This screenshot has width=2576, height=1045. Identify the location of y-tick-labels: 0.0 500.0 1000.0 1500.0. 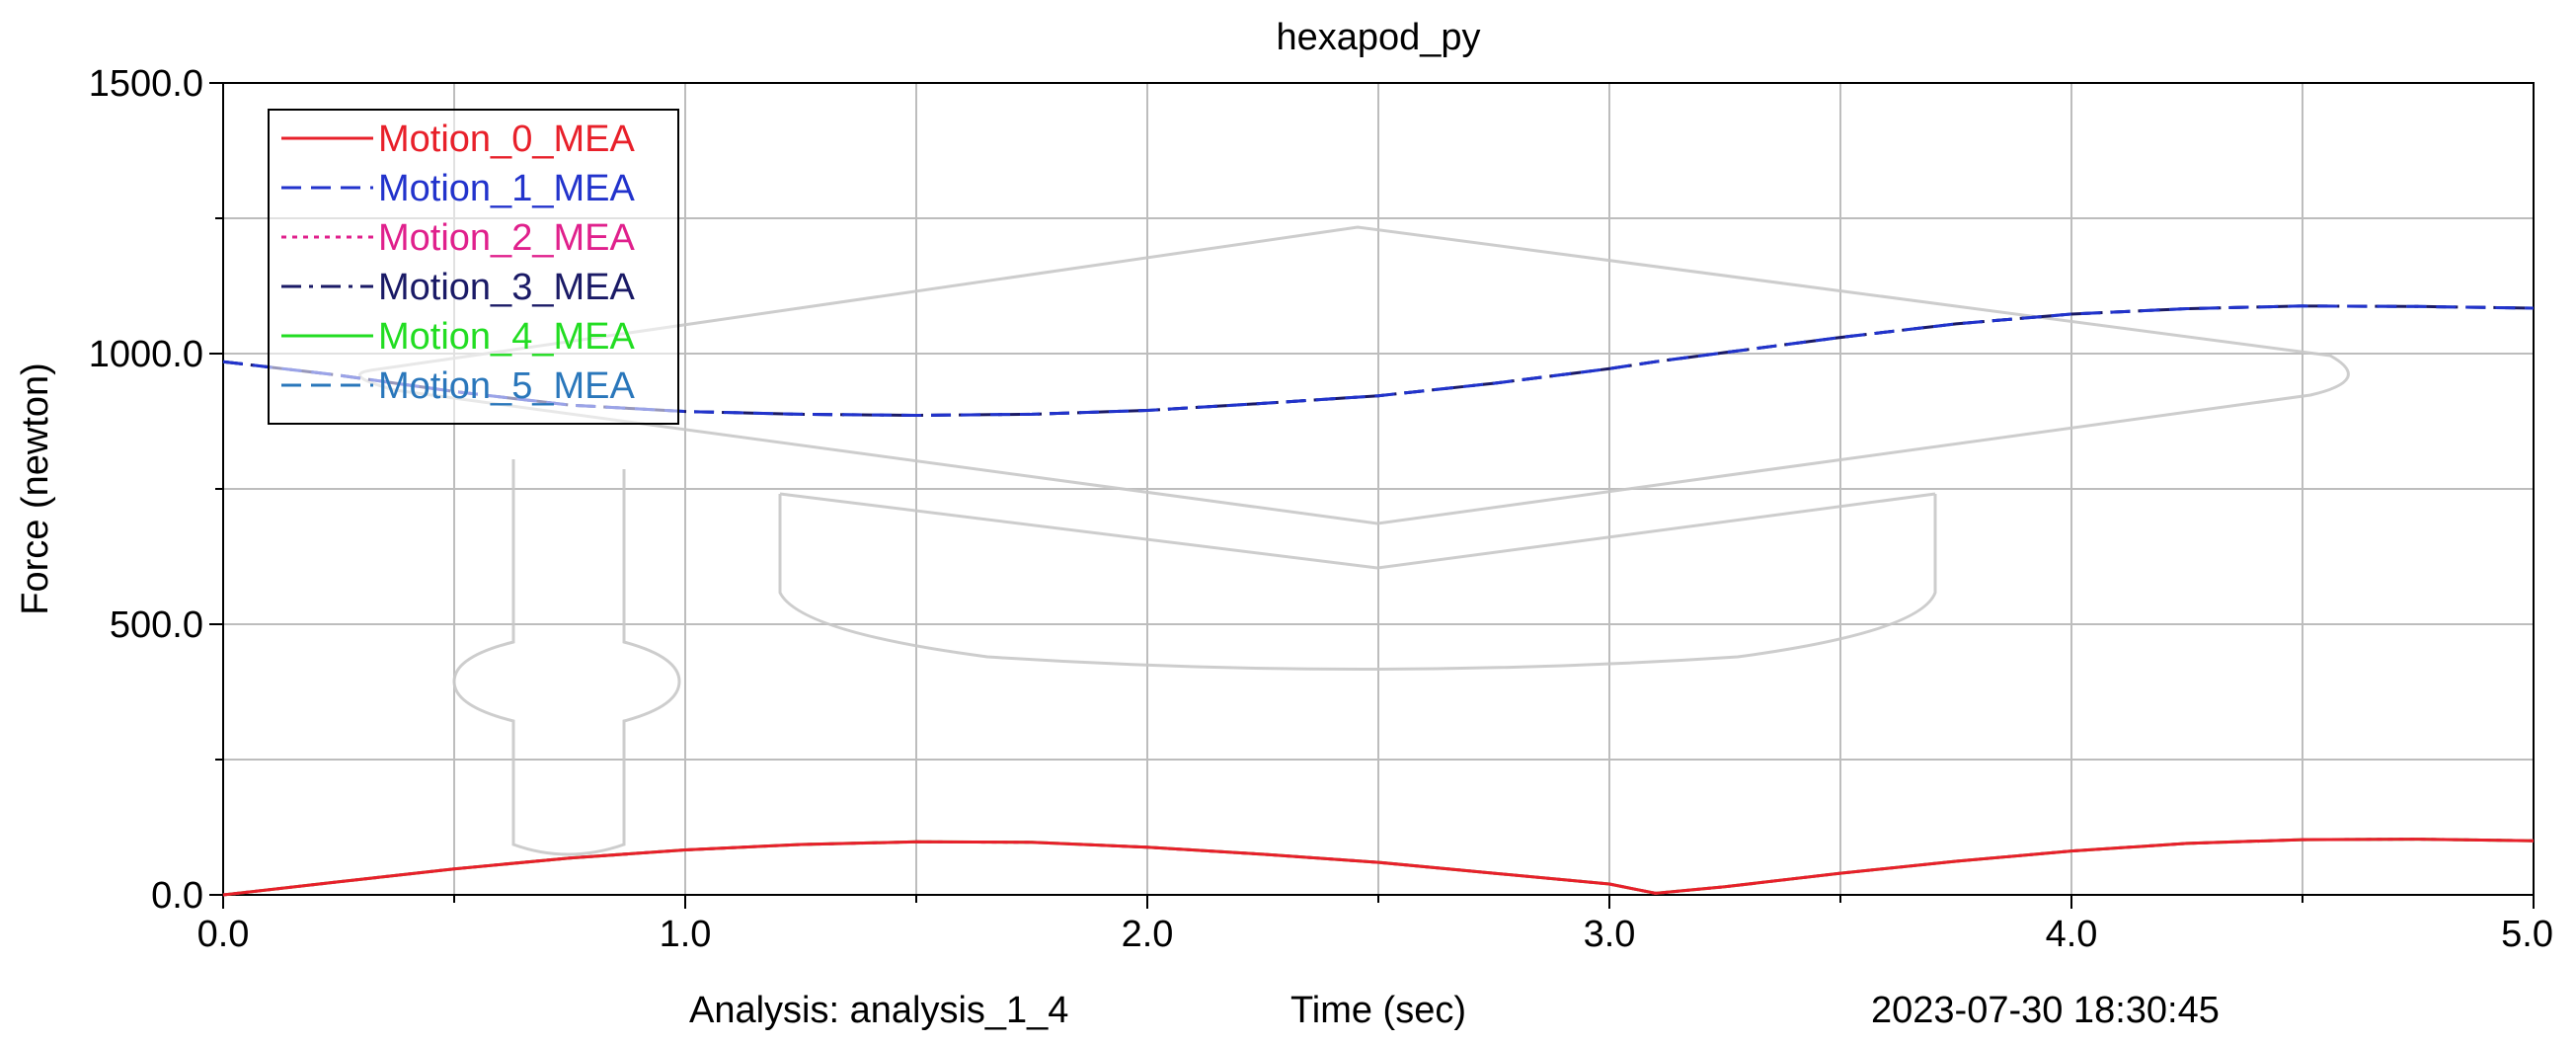
(146, 490).